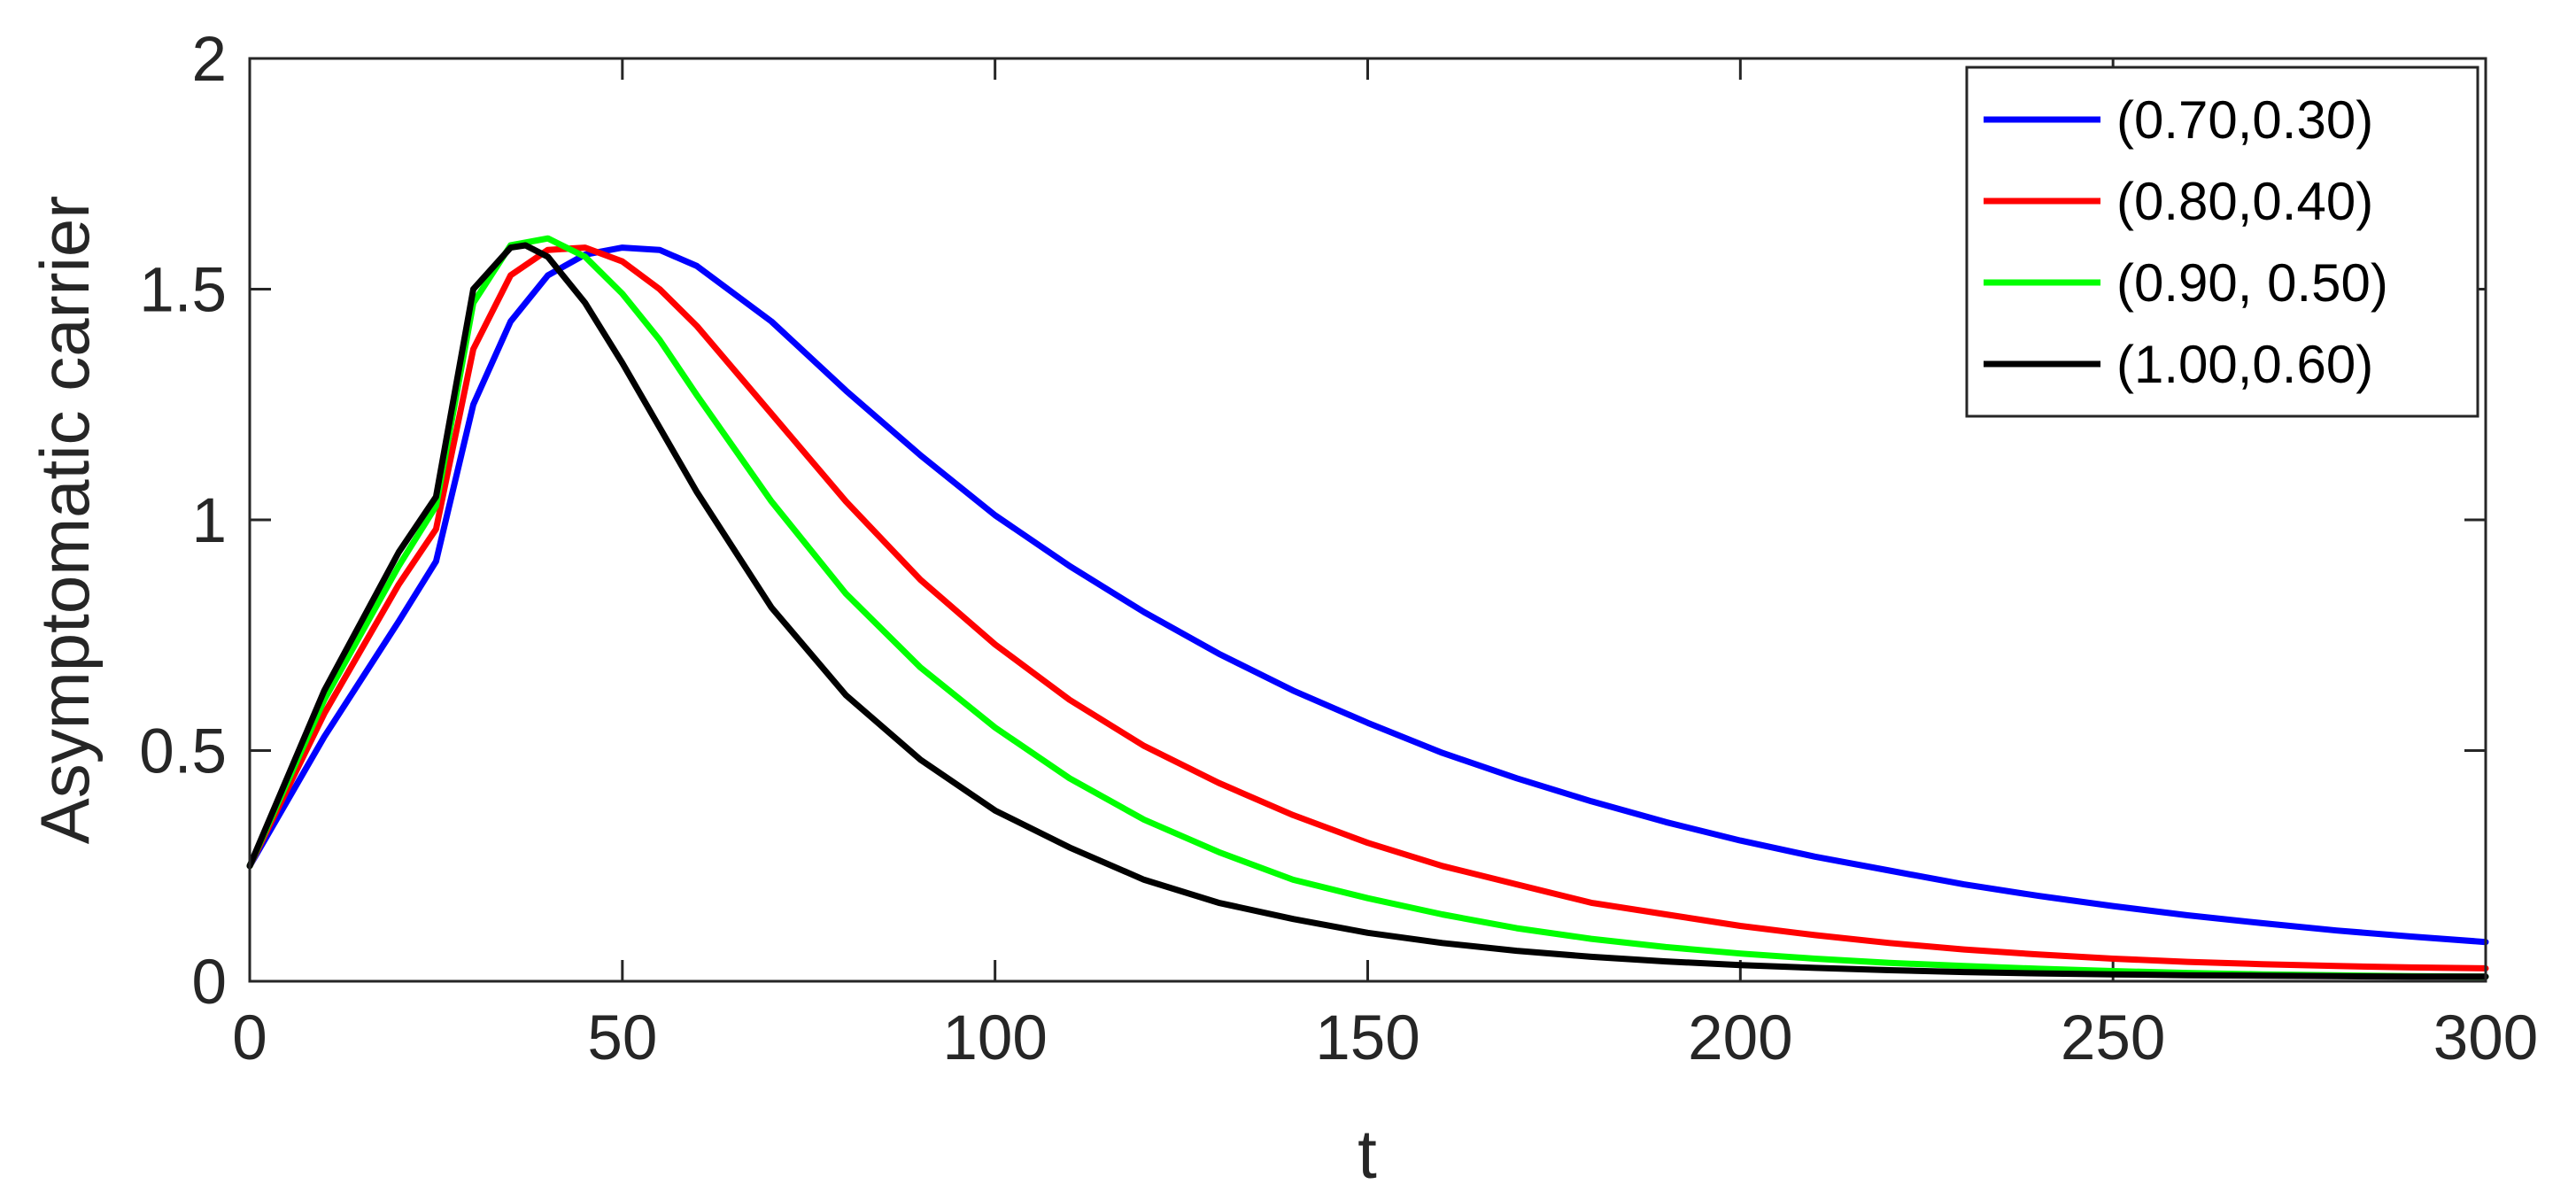  What do you see at coordinates (183, 291) in the screenshot?
I see `y-tick-label: 1.5` at bounding box center [183, 291].